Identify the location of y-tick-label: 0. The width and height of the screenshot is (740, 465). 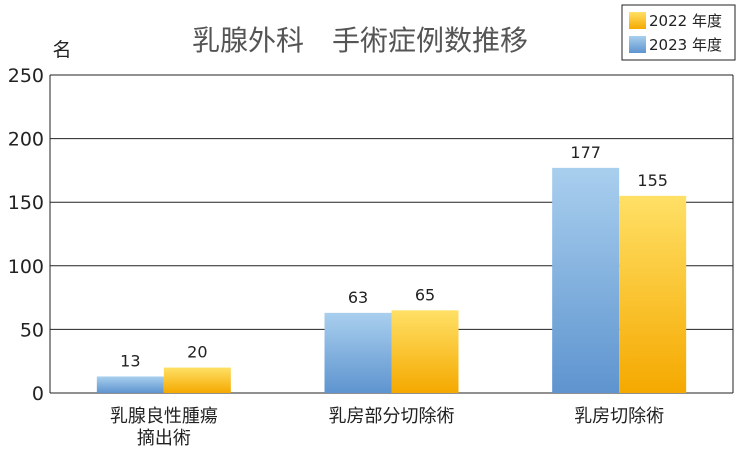
(38, 394).